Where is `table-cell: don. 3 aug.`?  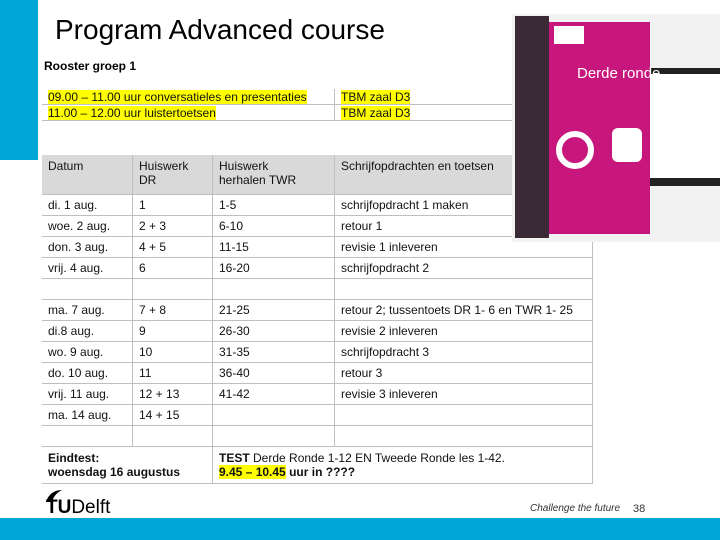
table-cell: don. 3 aug. is located at coordinates (87, 247).